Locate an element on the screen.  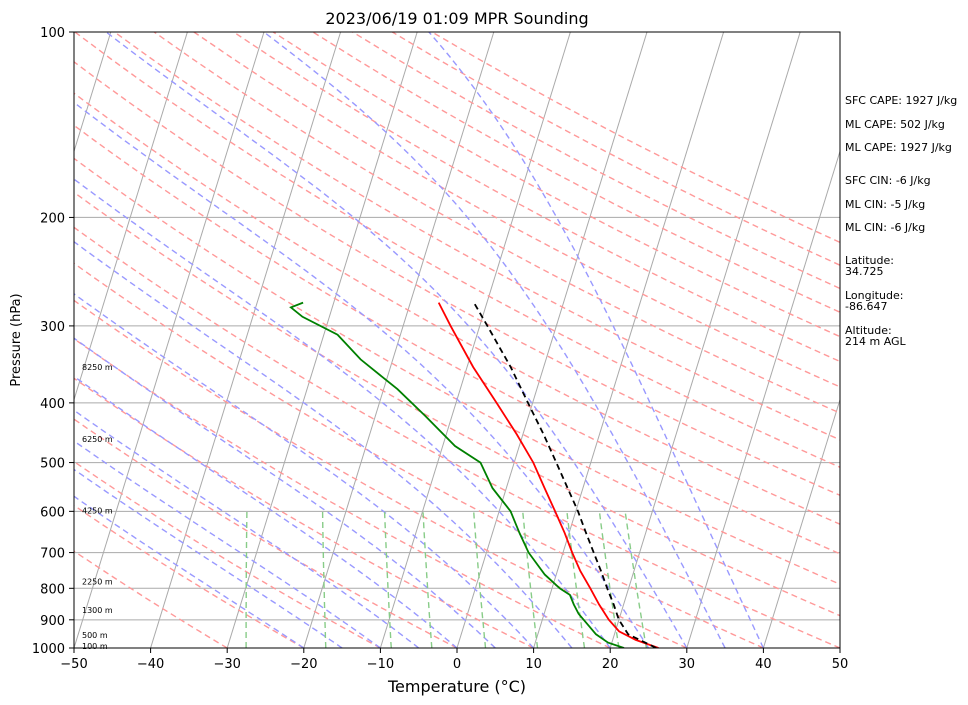
height-label: 1300 m is located at coordinates (97, 610).